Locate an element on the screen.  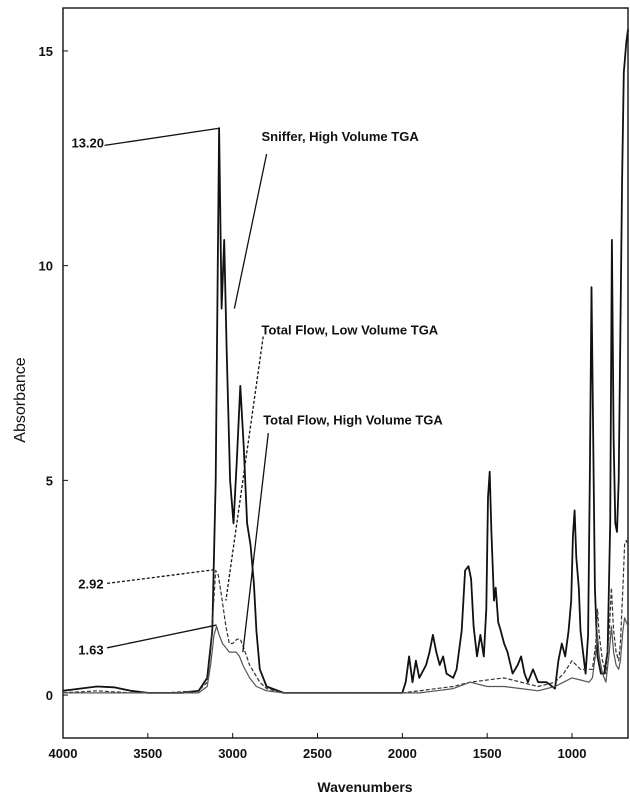
annotation-label: Total Flow, Low Volume TGA is located at coordinates (350, 329).